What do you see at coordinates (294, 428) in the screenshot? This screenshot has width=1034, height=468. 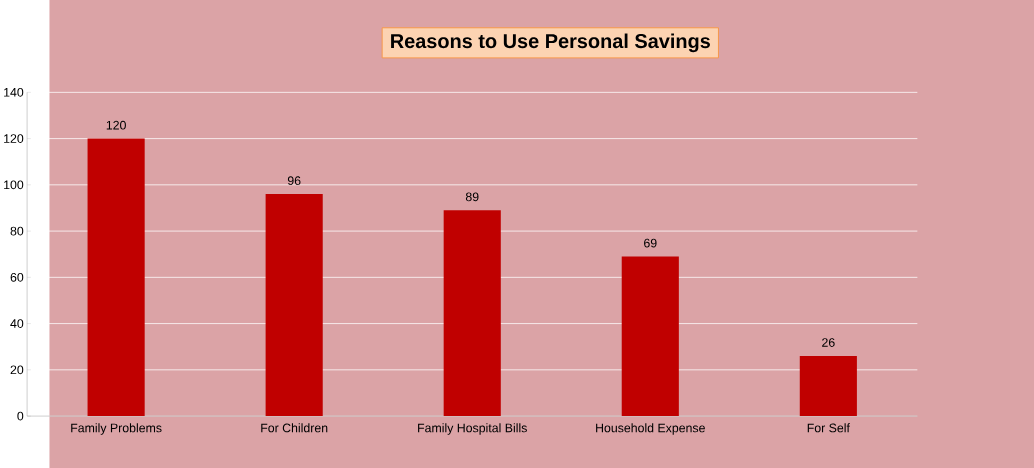 I see `x-tick-label: For Children` at bounding box center [294, 428].